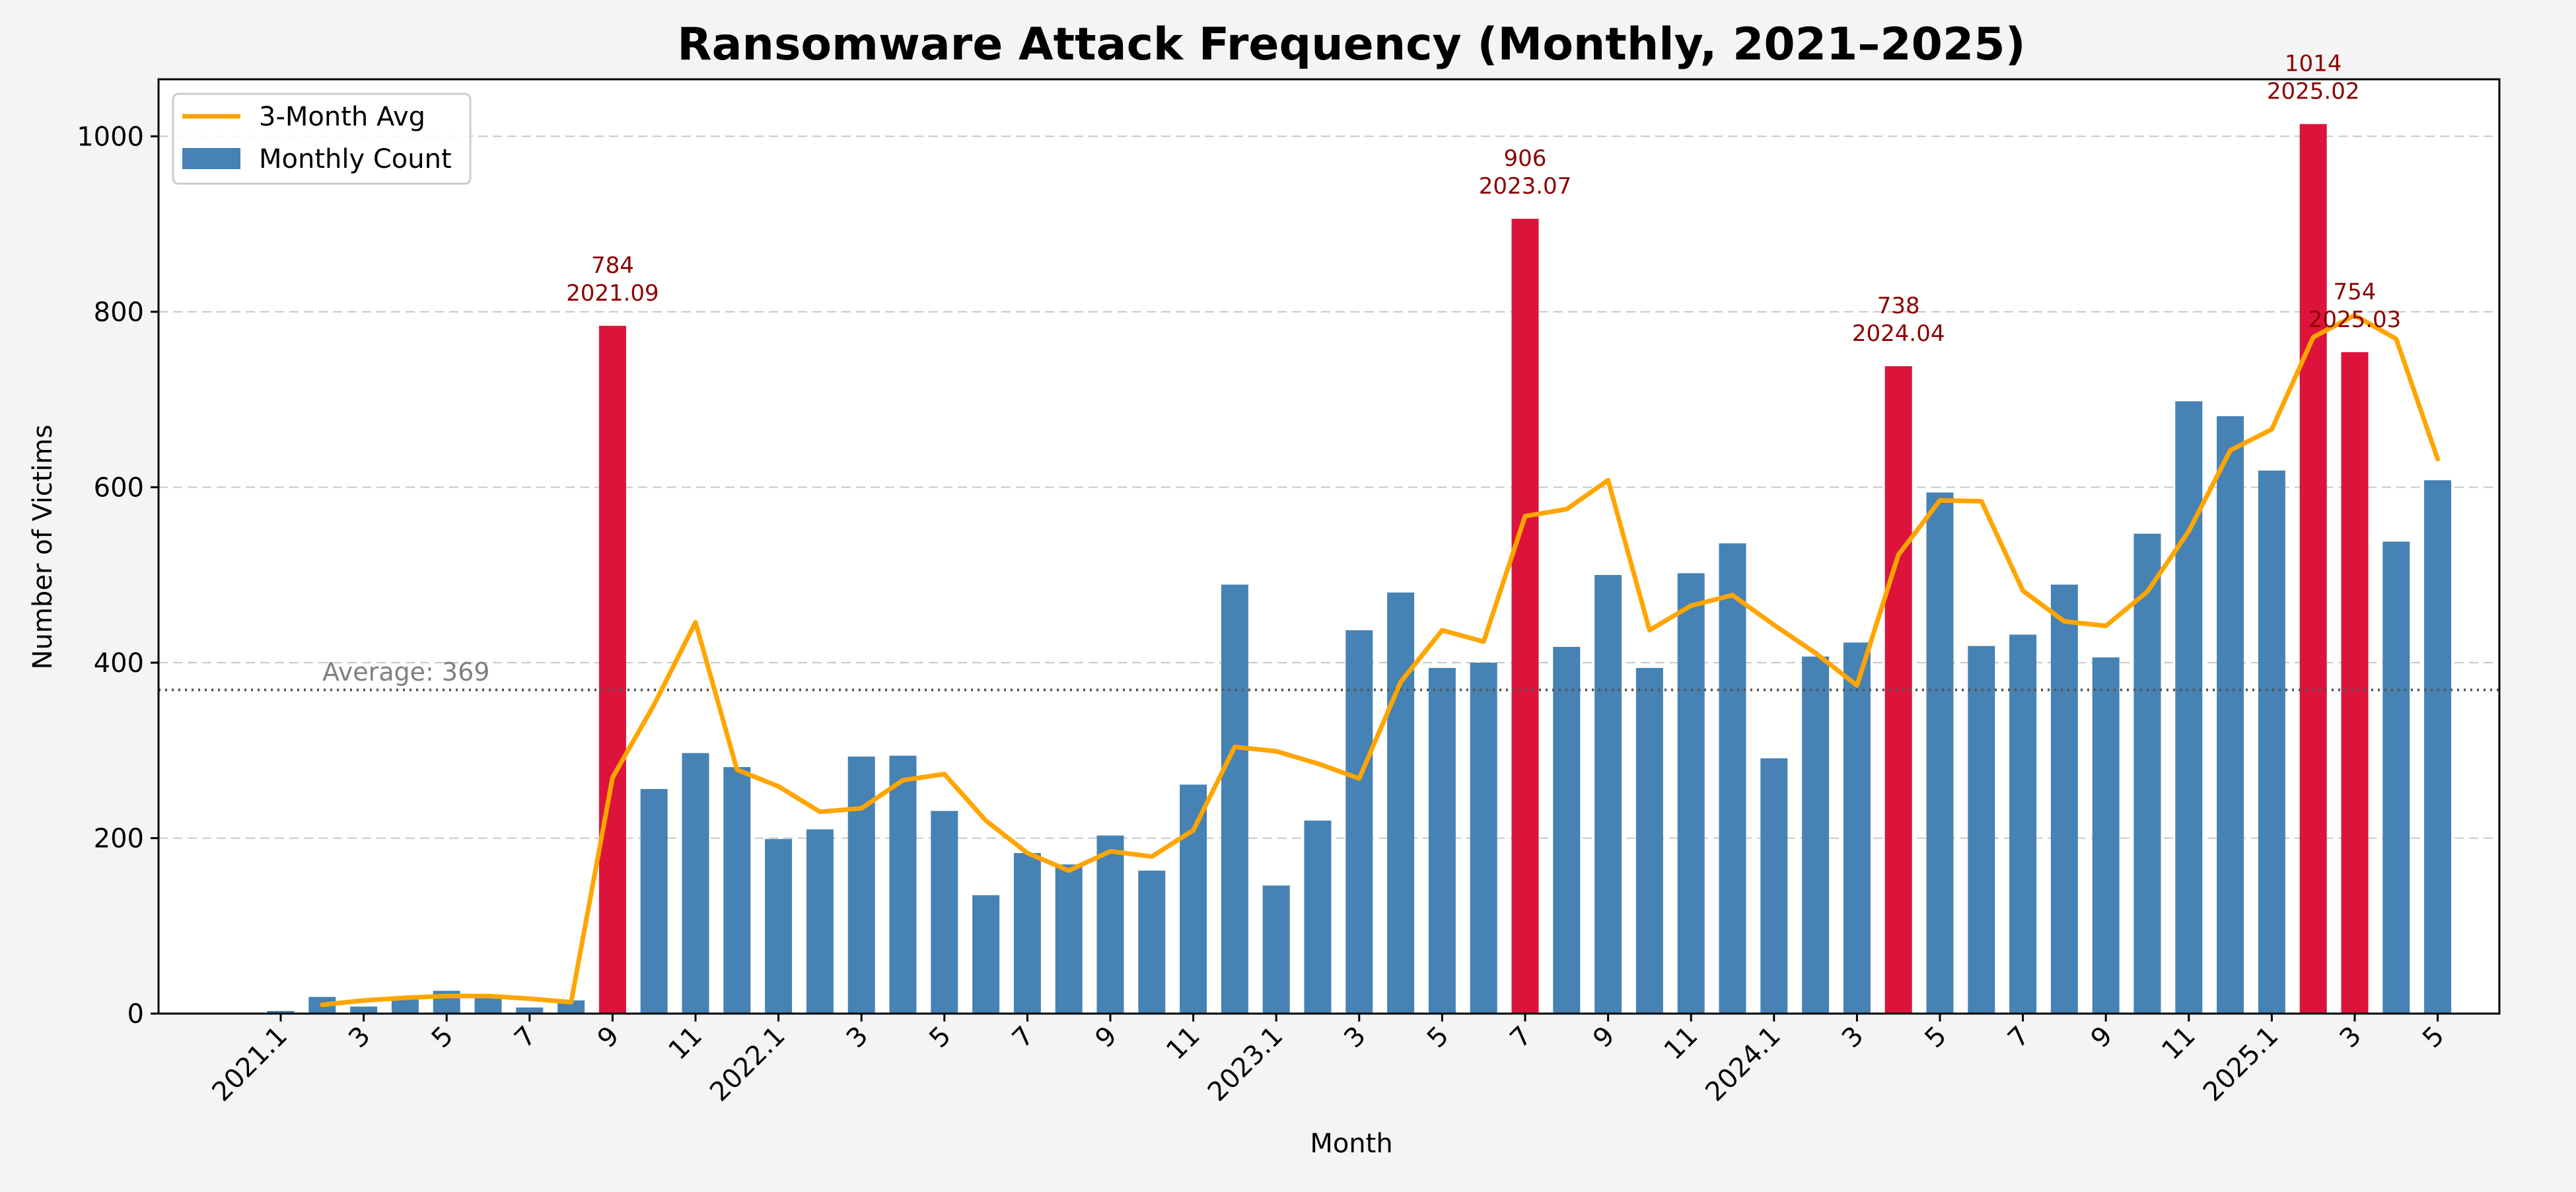 The image size is (2576, 1192). What do you see at coordinates (2355, 292) in the screenshot?
I see `annotation-value: 754` at bounding box center [2355, 292].